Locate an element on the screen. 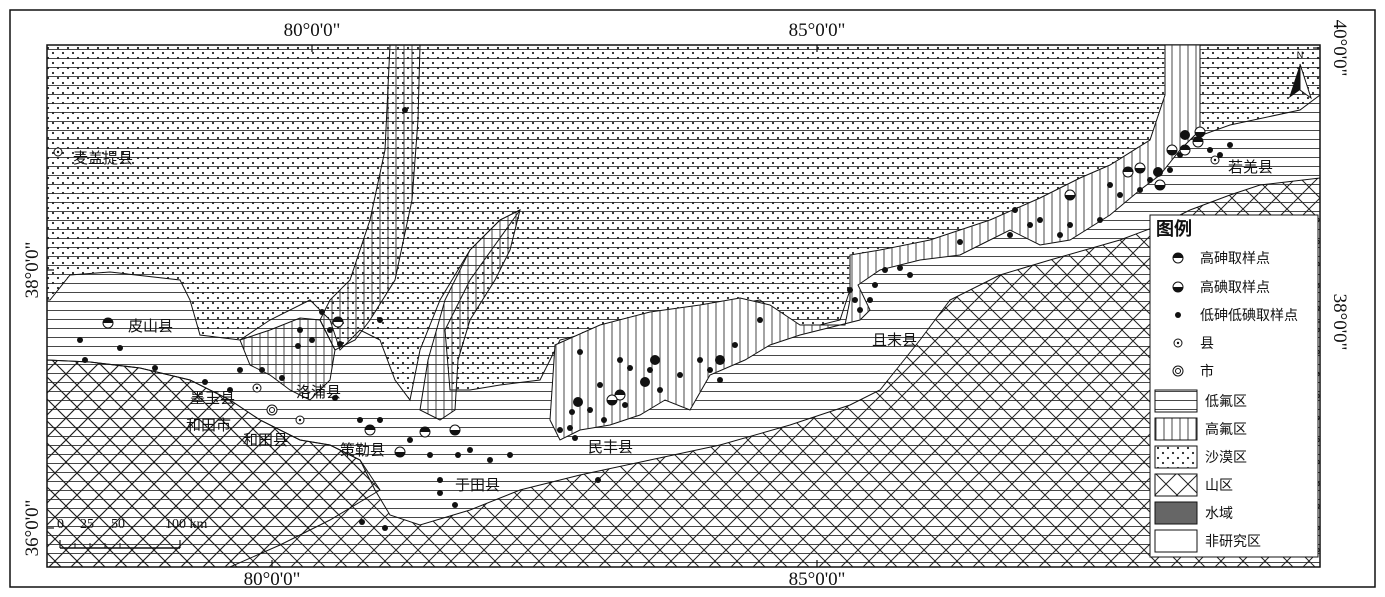 Image resolution: width=1385 pixels, height=597 pixels. place-label-maigaiti: 麦盖提县 is located at coordinates (103, 158).